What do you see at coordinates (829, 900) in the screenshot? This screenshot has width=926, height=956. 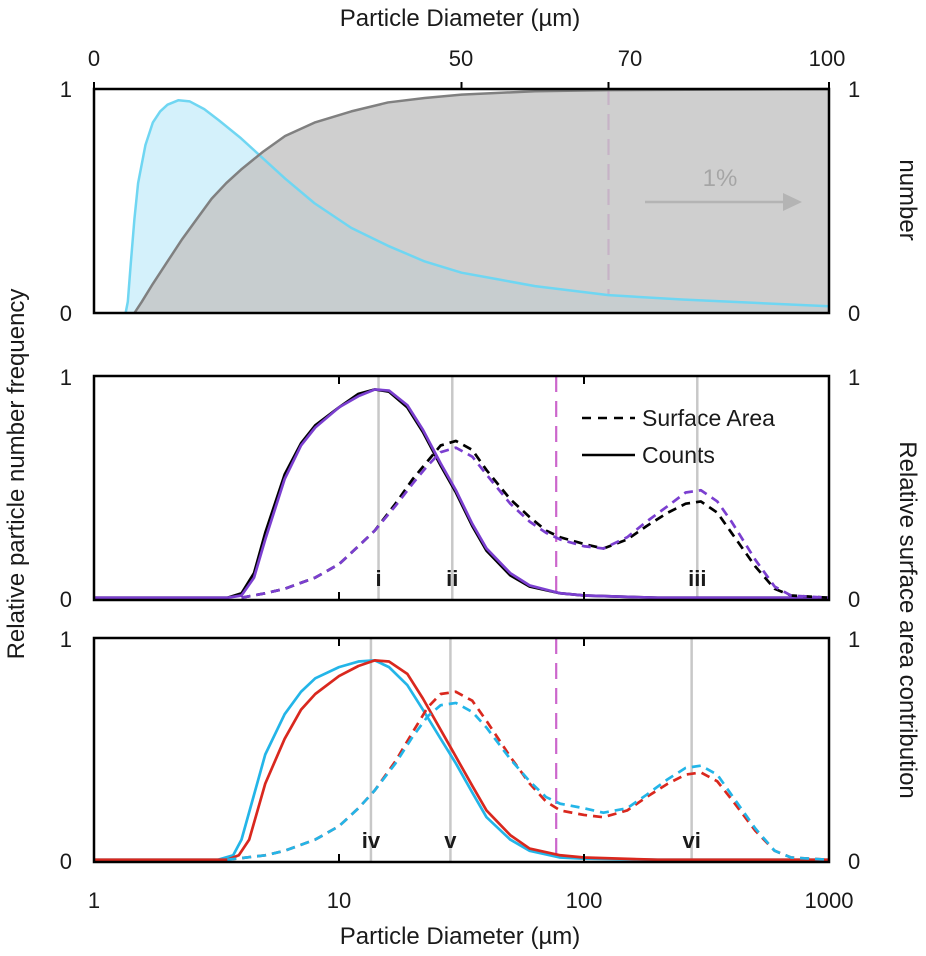 I see `x-tick-1000: 1000` at bounding box center [829, 900].